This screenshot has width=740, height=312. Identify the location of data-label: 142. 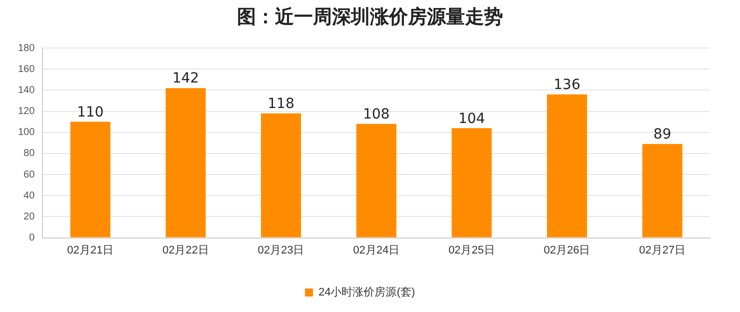
(186, 78).